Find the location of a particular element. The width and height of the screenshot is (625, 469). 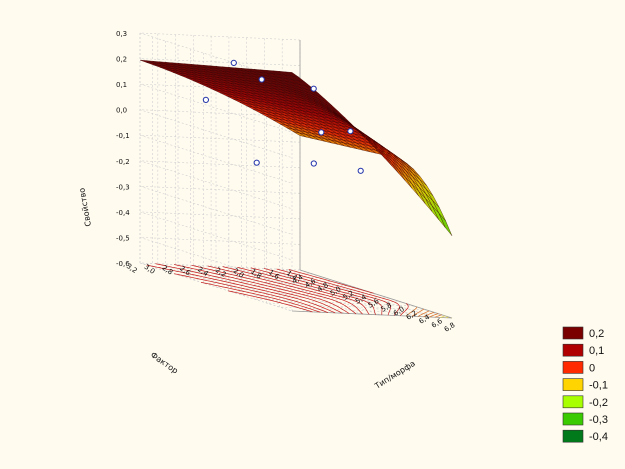

legend-label: 0,2 is located at coordinates (596, 334).